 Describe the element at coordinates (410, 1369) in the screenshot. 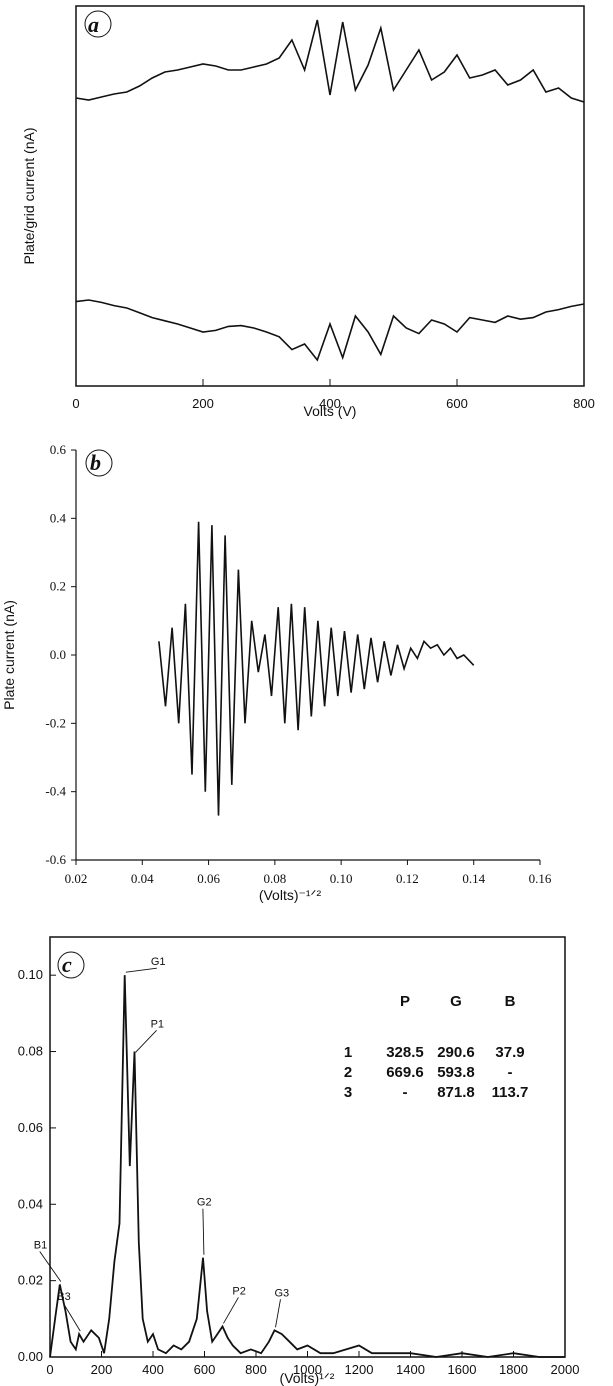

I see `x-tick-label: 1400` at that location.